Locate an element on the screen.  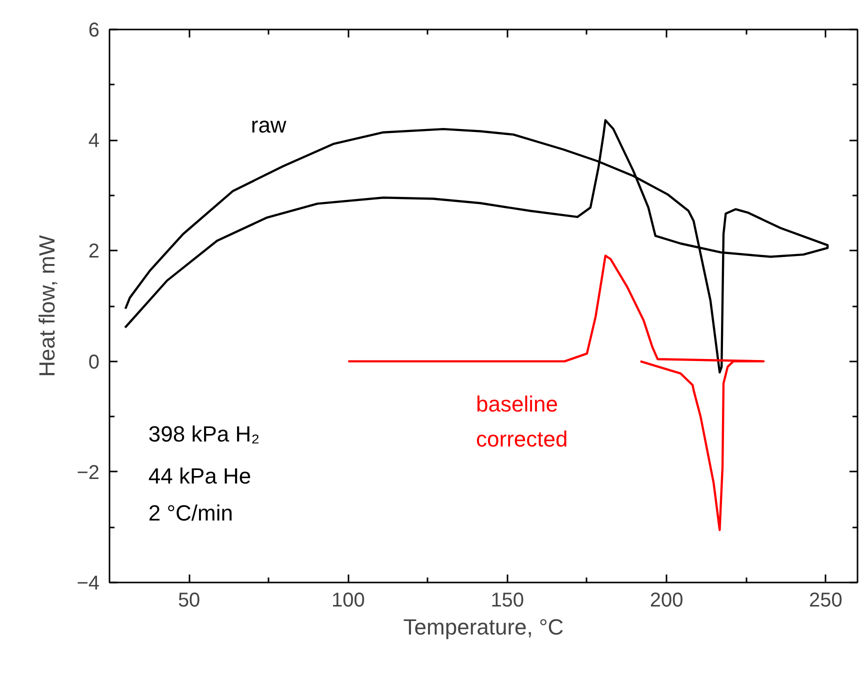
y-tick-label: −4 is located at coordinates (88, 583).